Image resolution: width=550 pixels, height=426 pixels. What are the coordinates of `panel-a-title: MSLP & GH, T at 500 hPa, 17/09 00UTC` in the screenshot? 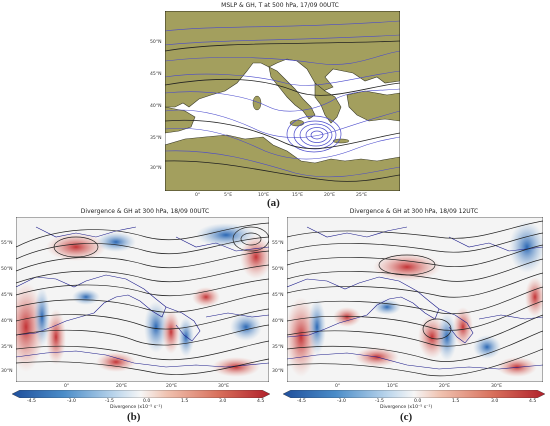 It's located at (280, 5).